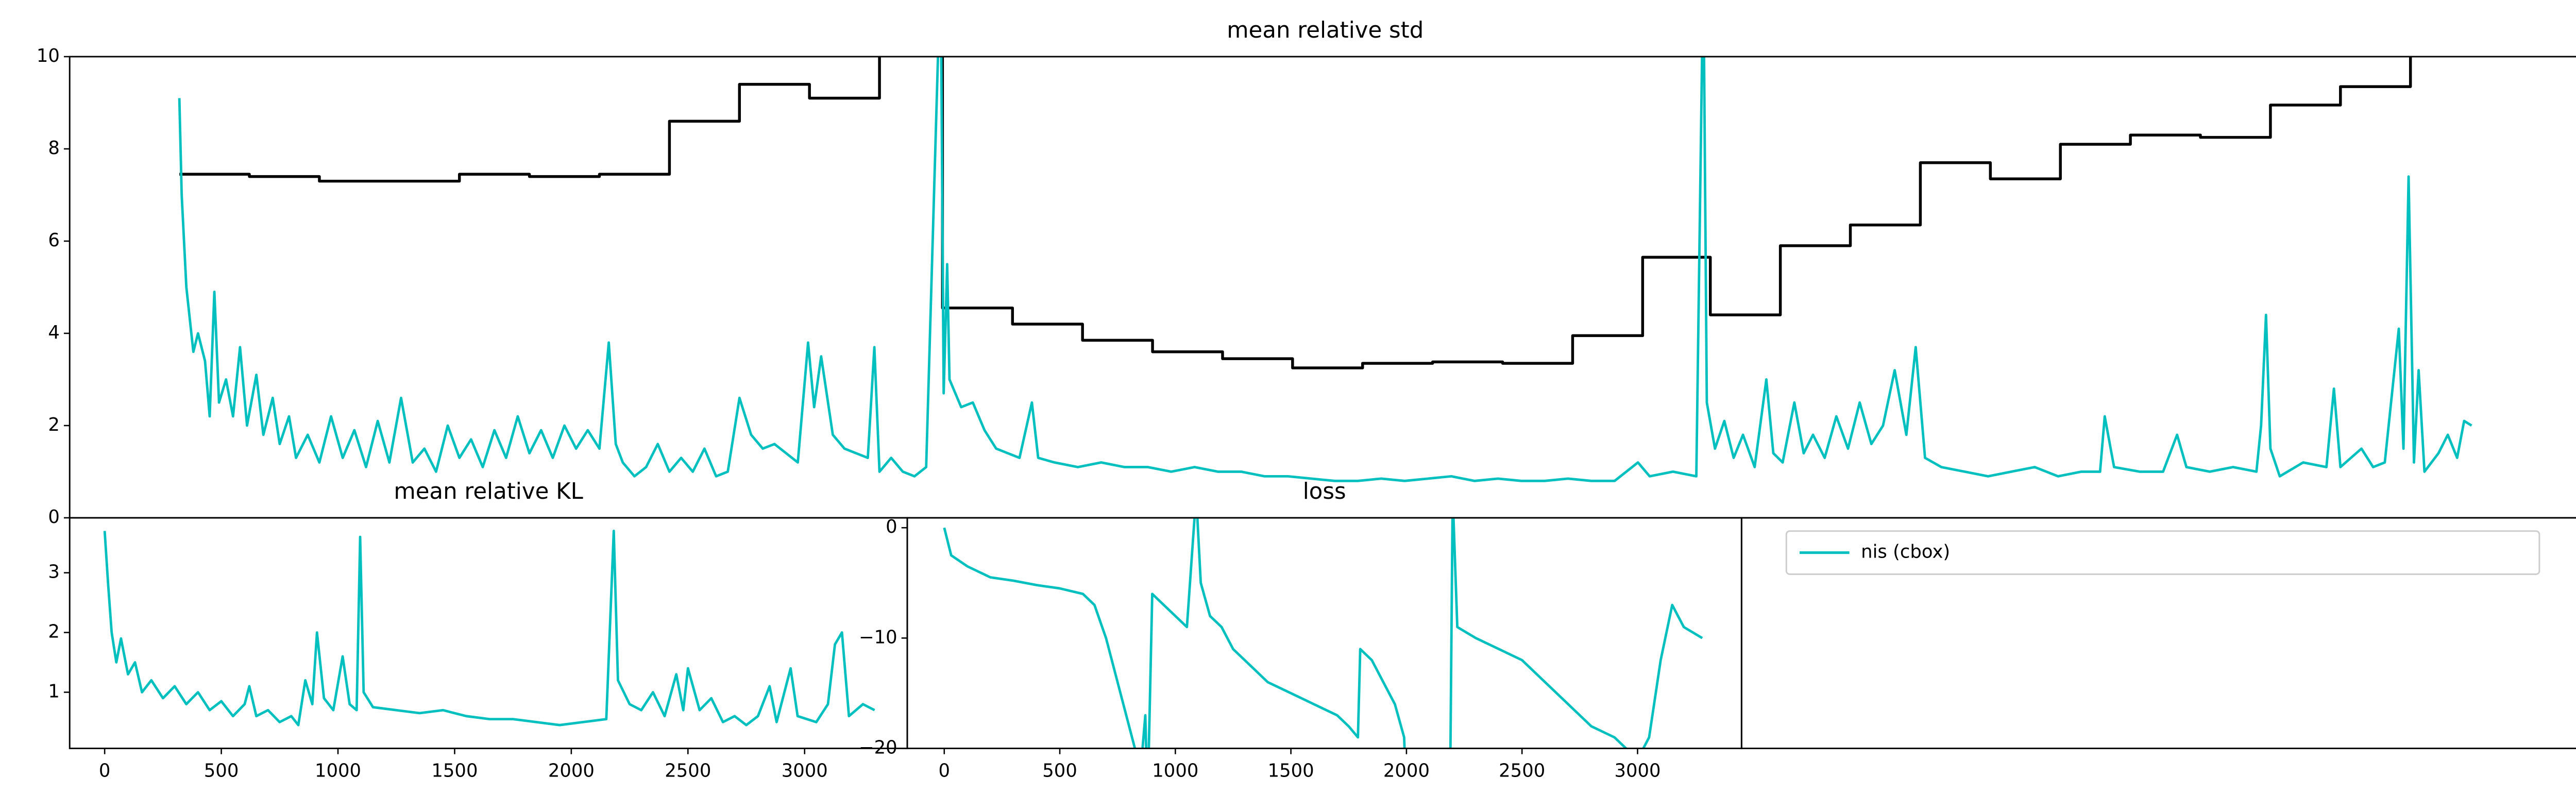 This screenshot has width=2576, height=810. Describe the element at coordinates (488, 492) in the screenshot. I see `chart-title: mean relative KL` at that location.